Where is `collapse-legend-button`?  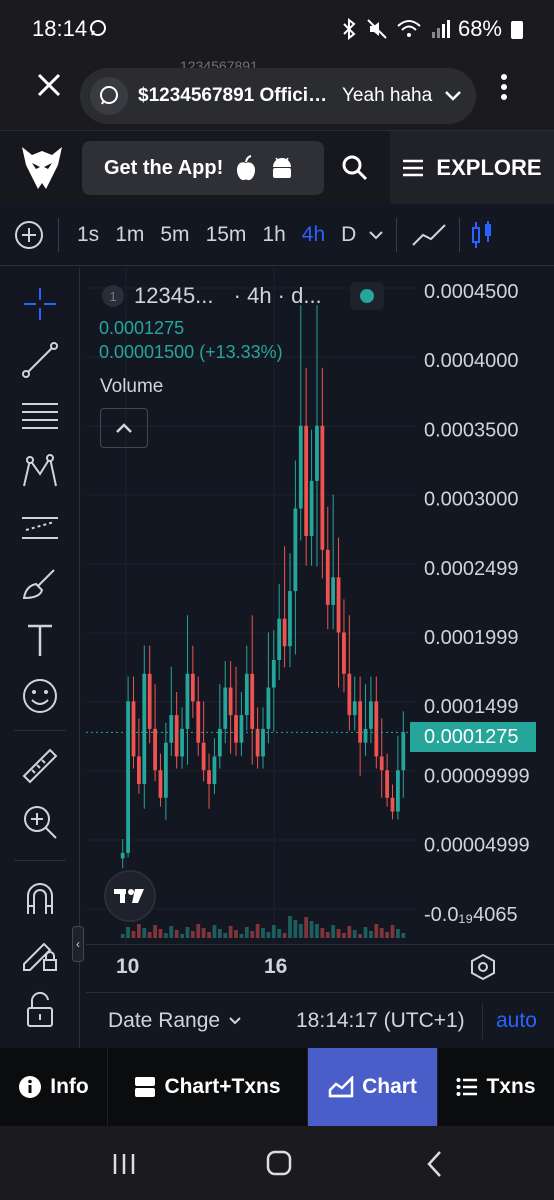 collapse-legend-button is located at coordinates (124, 428).